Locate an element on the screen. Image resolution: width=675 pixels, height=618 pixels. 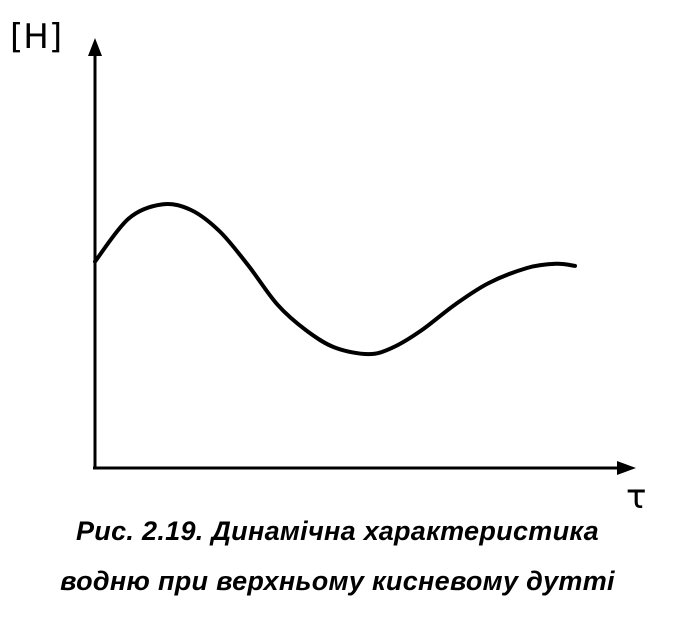
figure-caption-line-1: Рис. 2.19. Динамічна характеристика is located at coordinates (337, 531).